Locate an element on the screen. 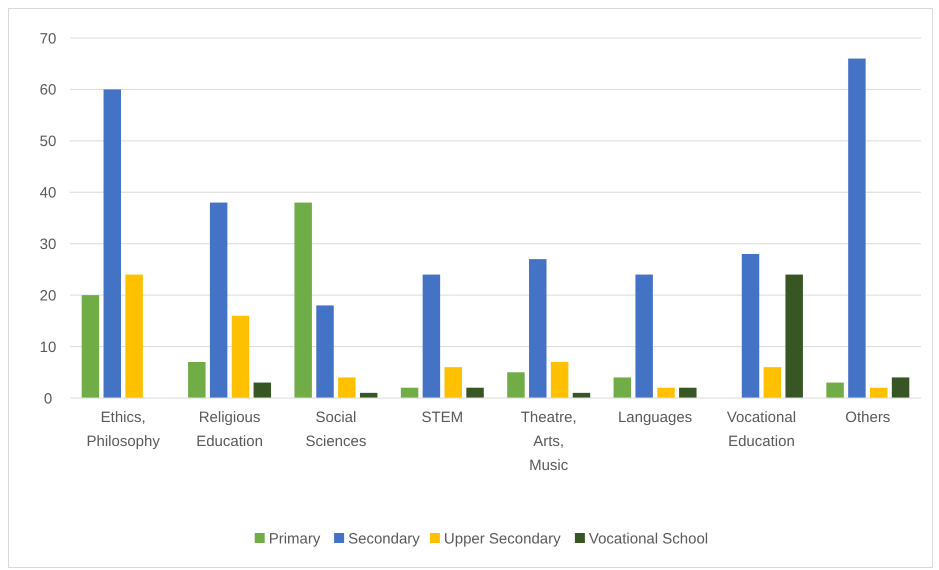 This screenshot has height=570, width=939. legend-label: Secondary is located at coordinates (384, 539).